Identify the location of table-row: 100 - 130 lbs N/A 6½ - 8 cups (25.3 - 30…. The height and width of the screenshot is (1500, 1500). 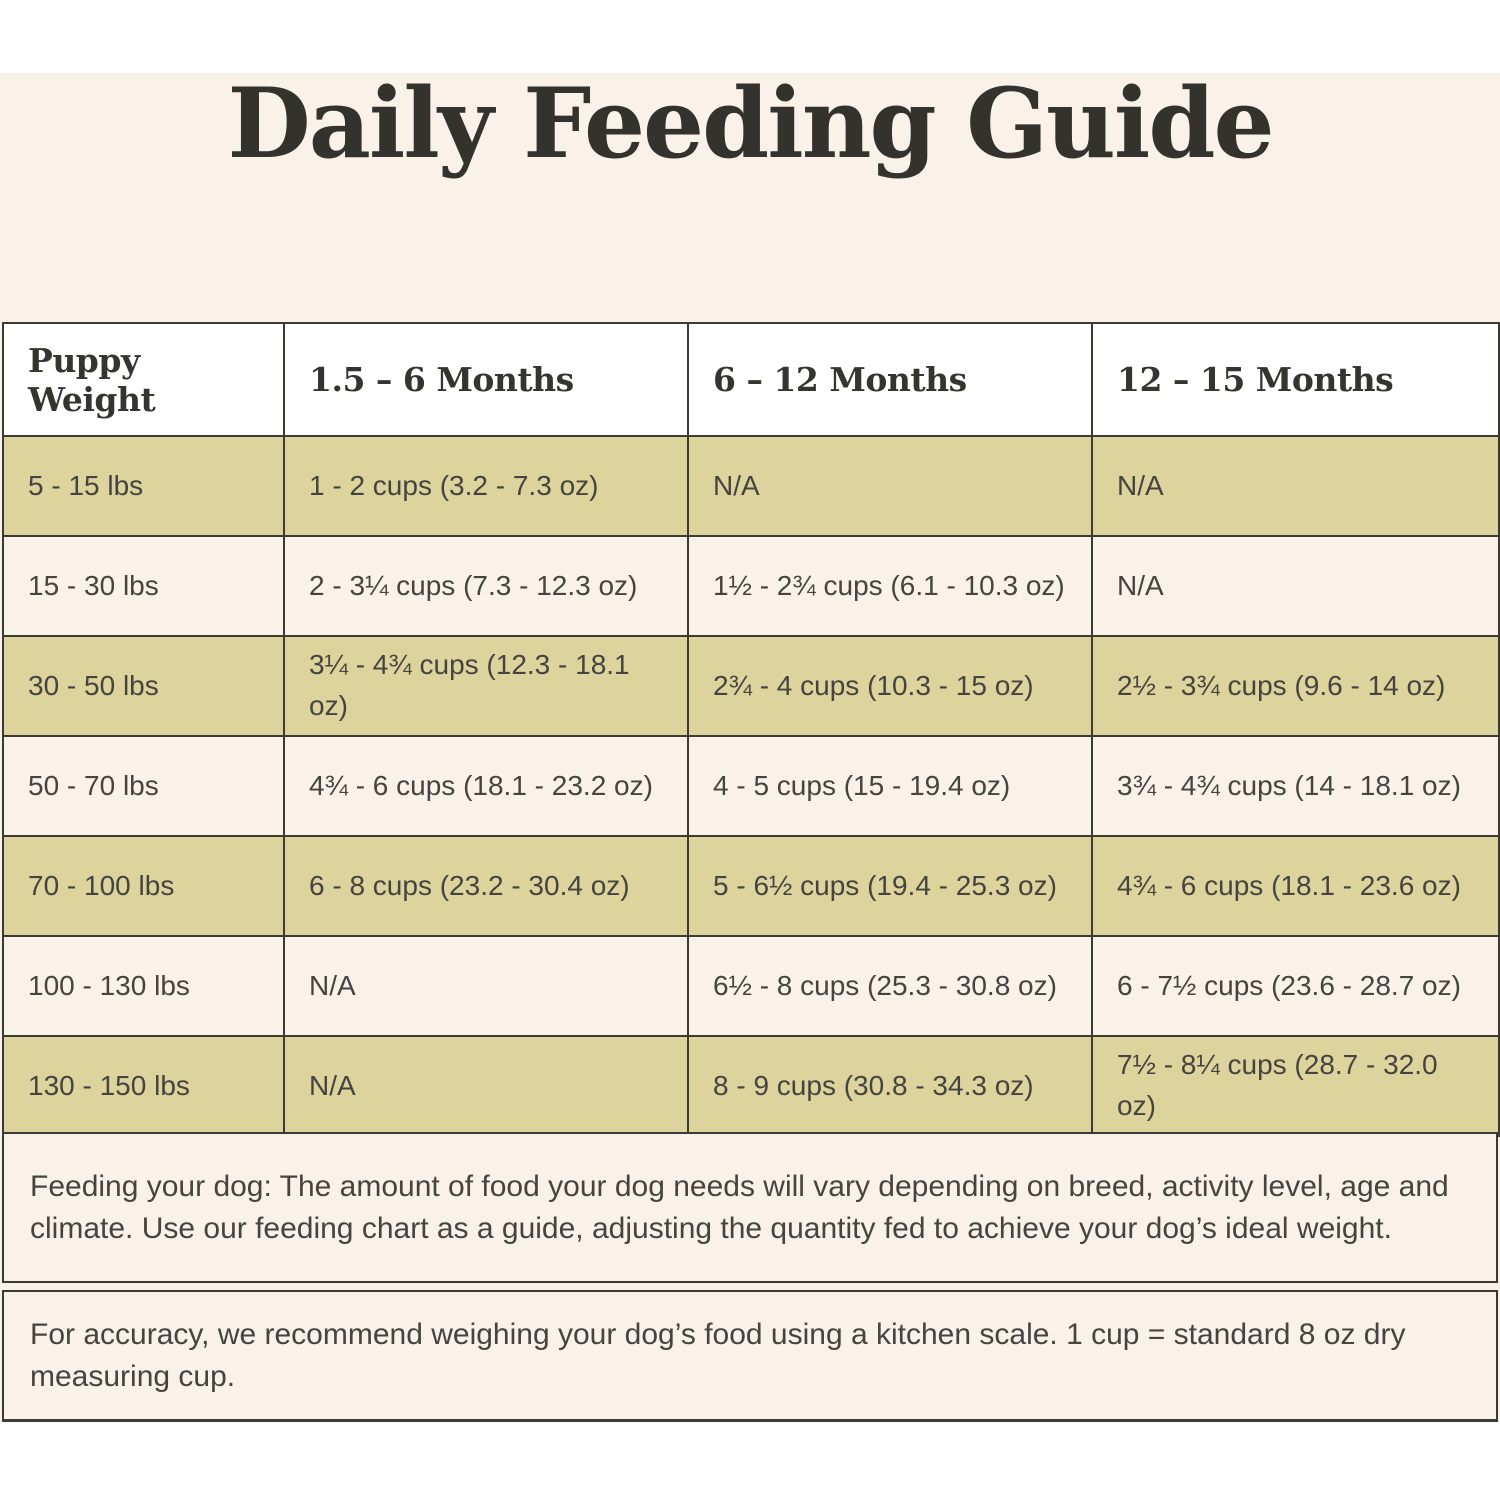
(751, 986).